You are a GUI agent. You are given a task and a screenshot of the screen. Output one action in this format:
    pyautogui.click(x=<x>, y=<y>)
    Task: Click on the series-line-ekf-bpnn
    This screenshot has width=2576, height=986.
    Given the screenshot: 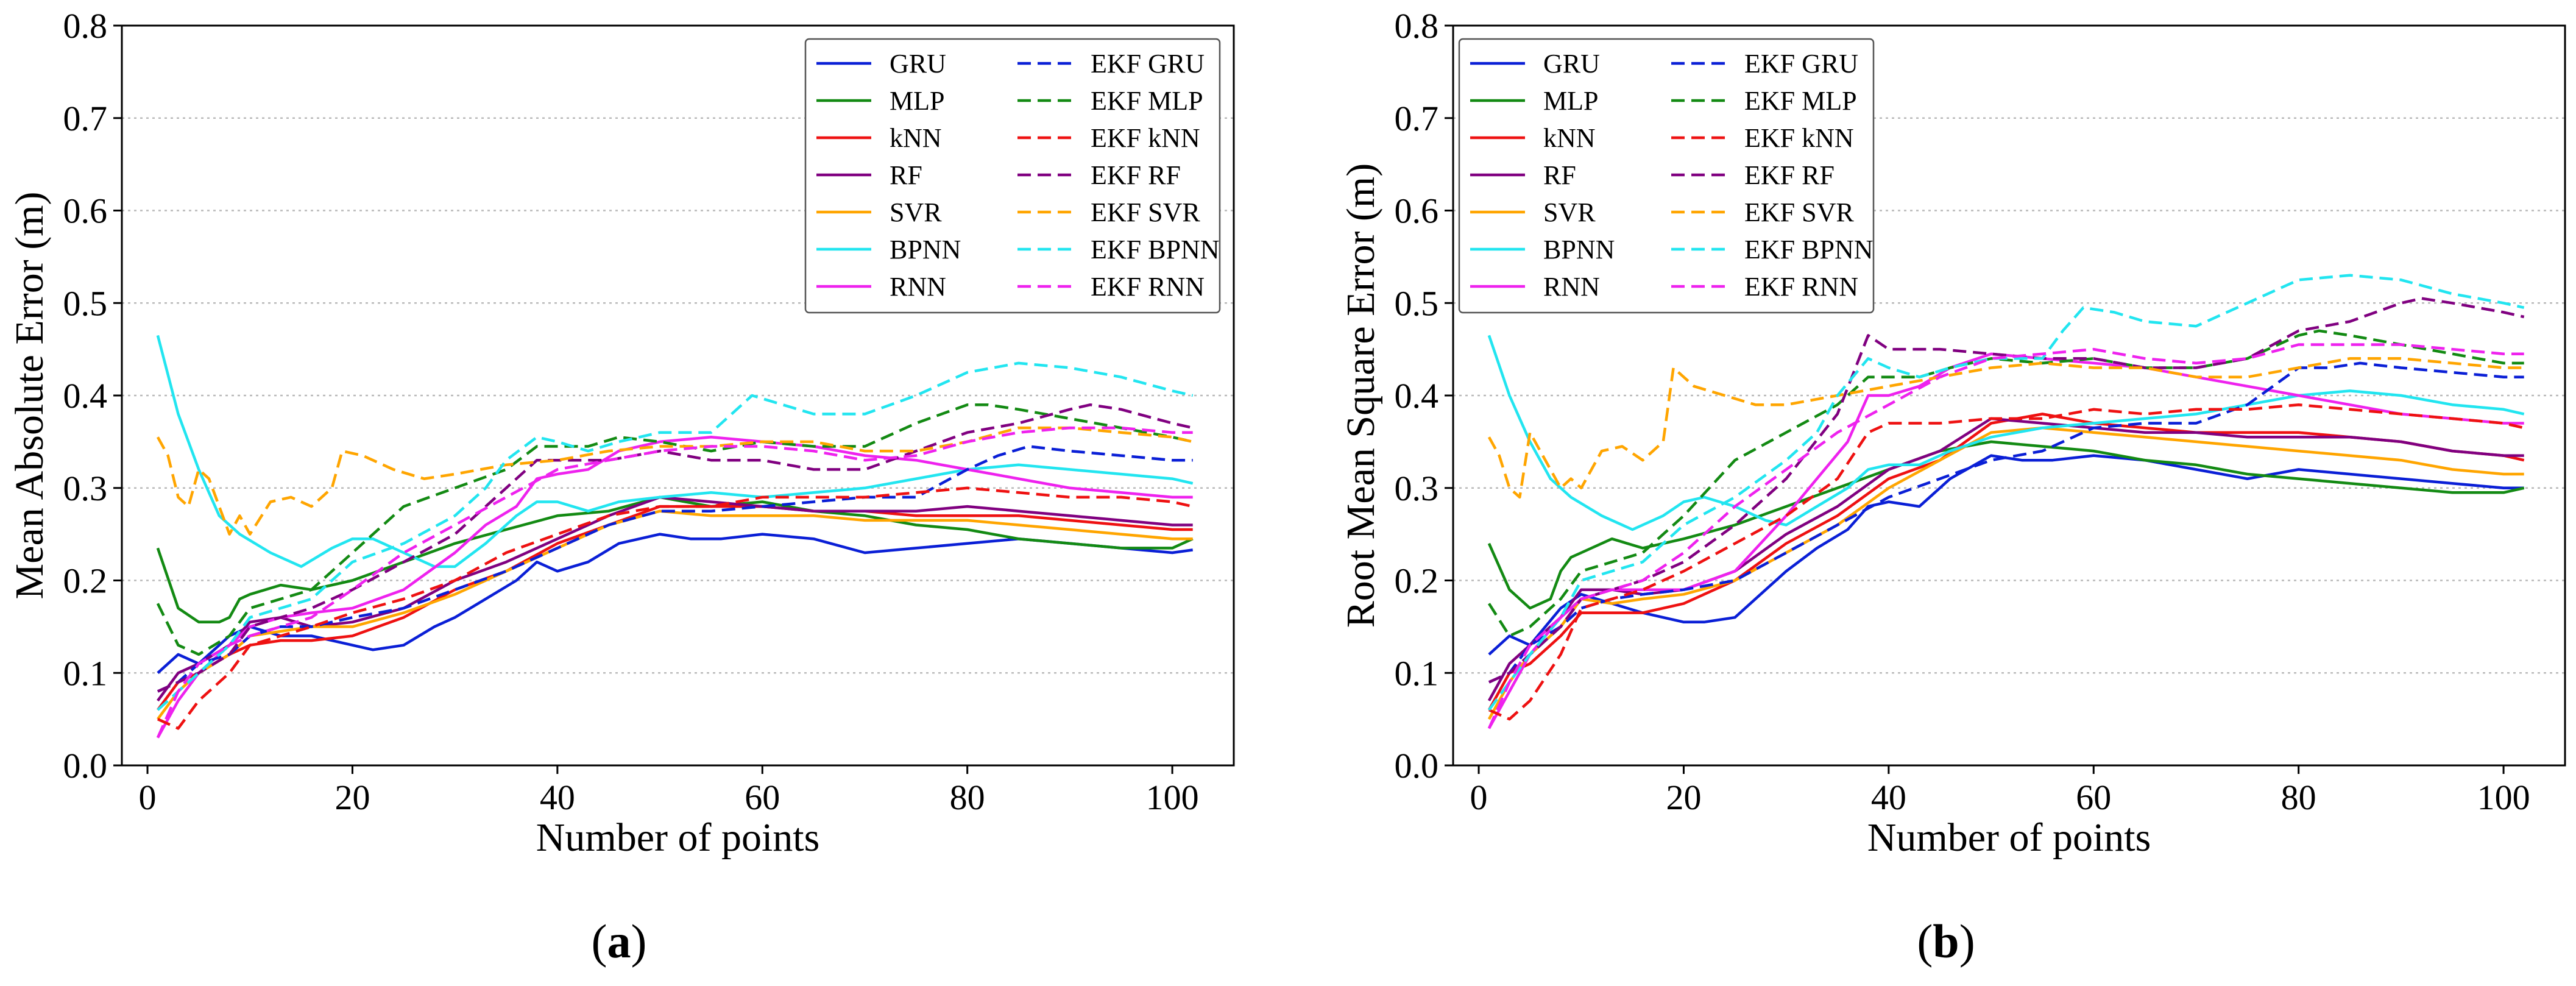 What is the action you would take?
    pyautogui.click(x=675, y=536)
    